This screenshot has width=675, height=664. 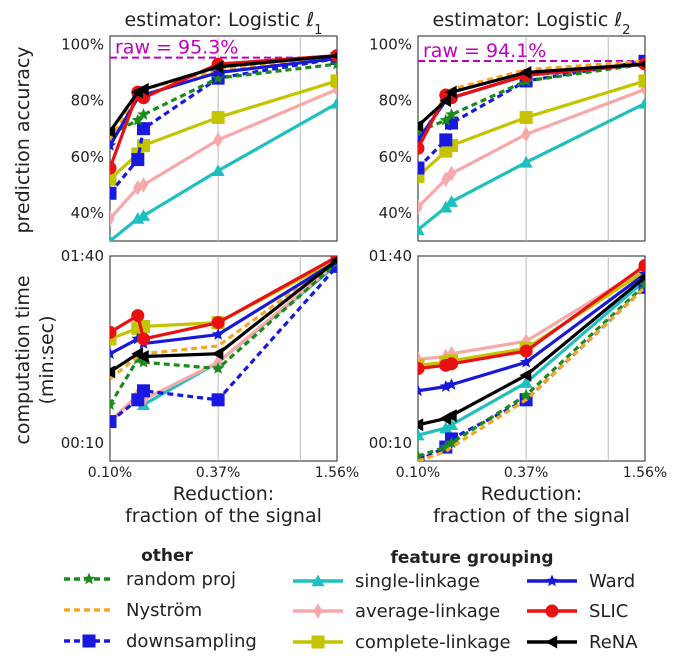 I want to click on y-tick-label: 80%, so click(x=87, y=101).